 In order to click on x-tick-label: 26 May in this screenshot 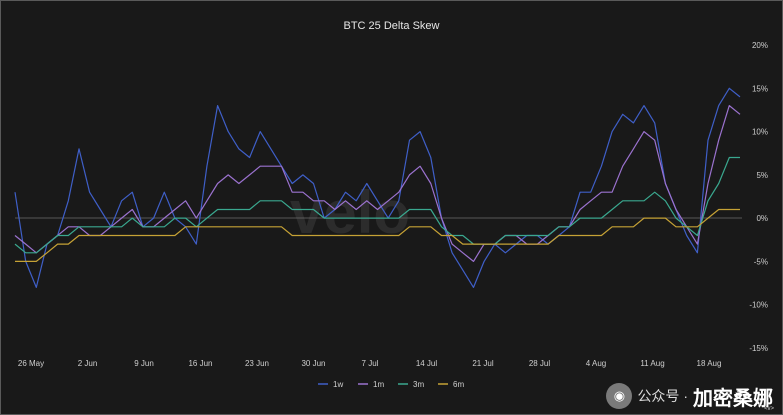, I will do `click(31, 363)`.